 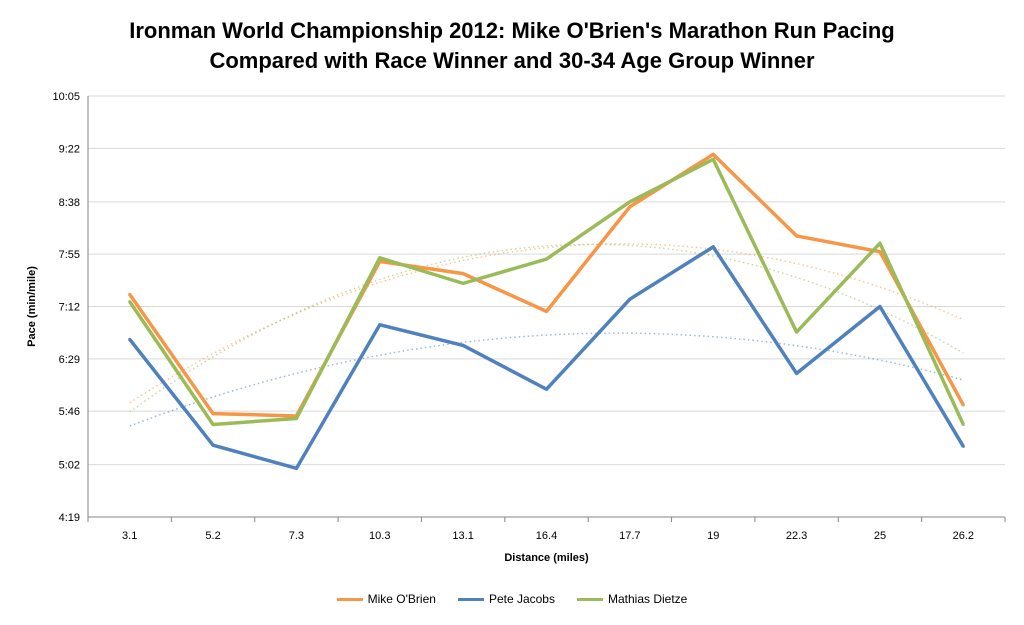 What do you see at coordinates (629, 536) in the screenshot?
I see `x-tick-label: 17.7` at bounding box center [629, 536].